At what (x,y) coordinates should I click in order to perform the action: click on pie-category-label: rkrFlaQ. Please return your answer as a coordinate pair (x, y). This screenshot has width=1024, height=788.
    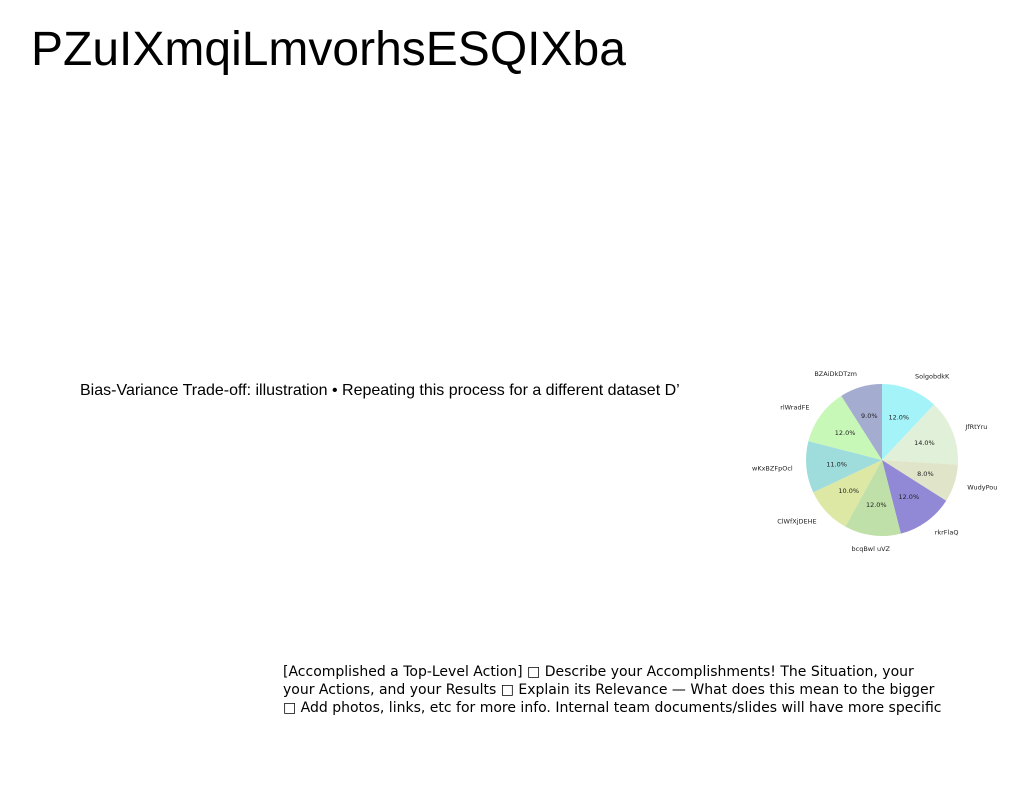
    Looking at the image, I should click on (947, 533).